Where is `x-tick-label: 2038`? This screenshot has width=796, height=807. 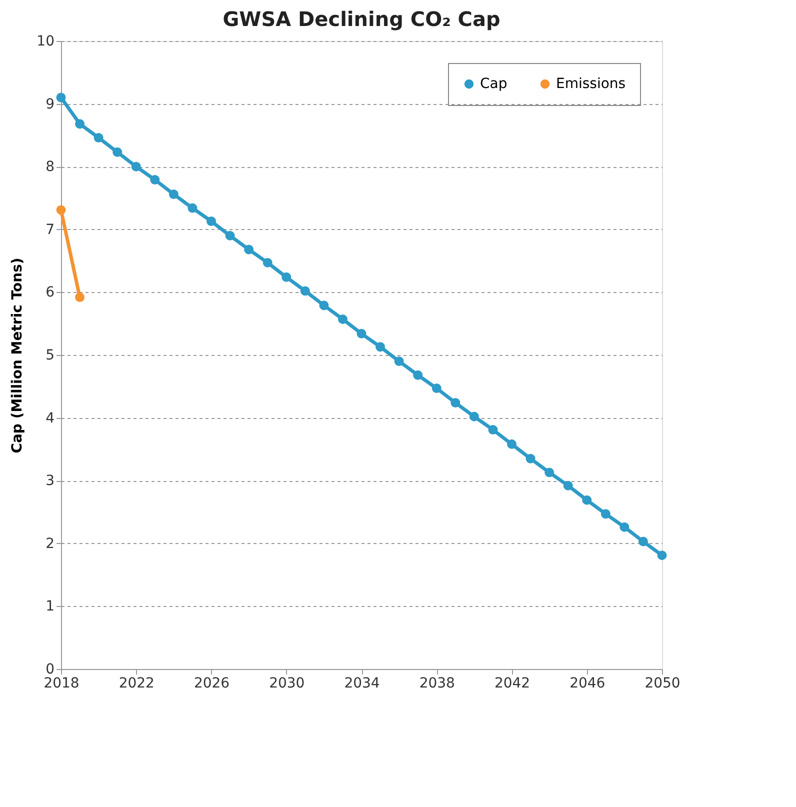
x-tick-label: 2038 is located at coordinates (437, 684).